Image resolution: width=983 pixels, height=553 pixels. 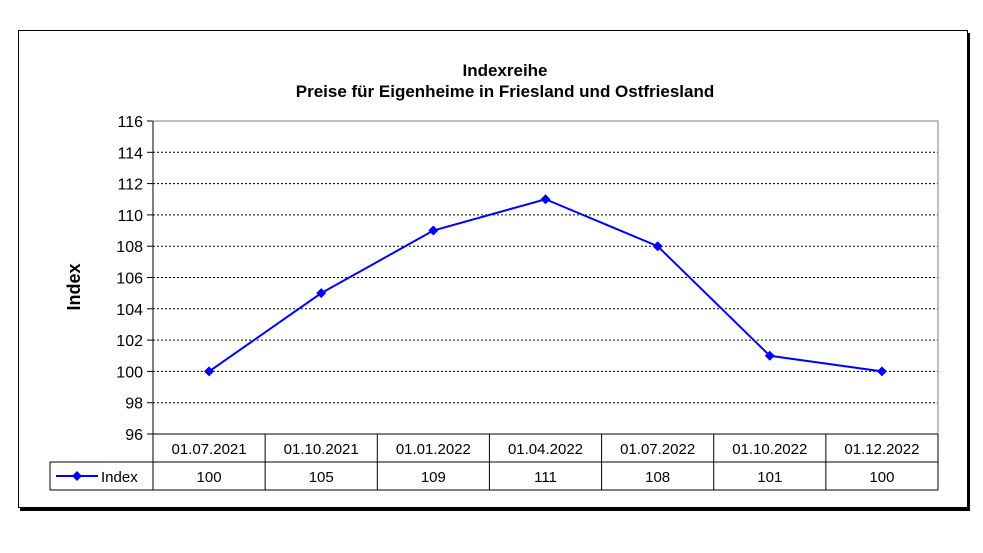 I want to click on x-category-label: 01.07.2021, so click(x=209, y=449).